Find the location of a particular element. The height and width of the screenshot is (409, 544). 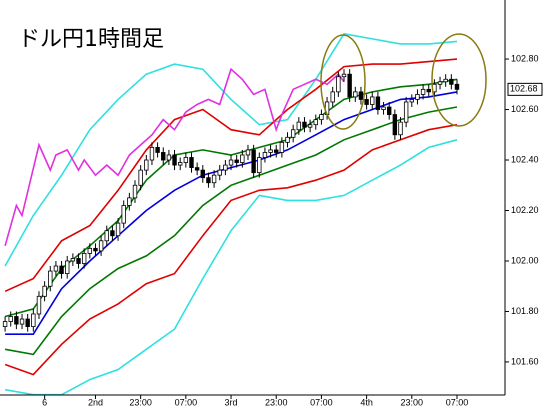

y-tick-label: 101.80 is located at coordinates (525, 311).